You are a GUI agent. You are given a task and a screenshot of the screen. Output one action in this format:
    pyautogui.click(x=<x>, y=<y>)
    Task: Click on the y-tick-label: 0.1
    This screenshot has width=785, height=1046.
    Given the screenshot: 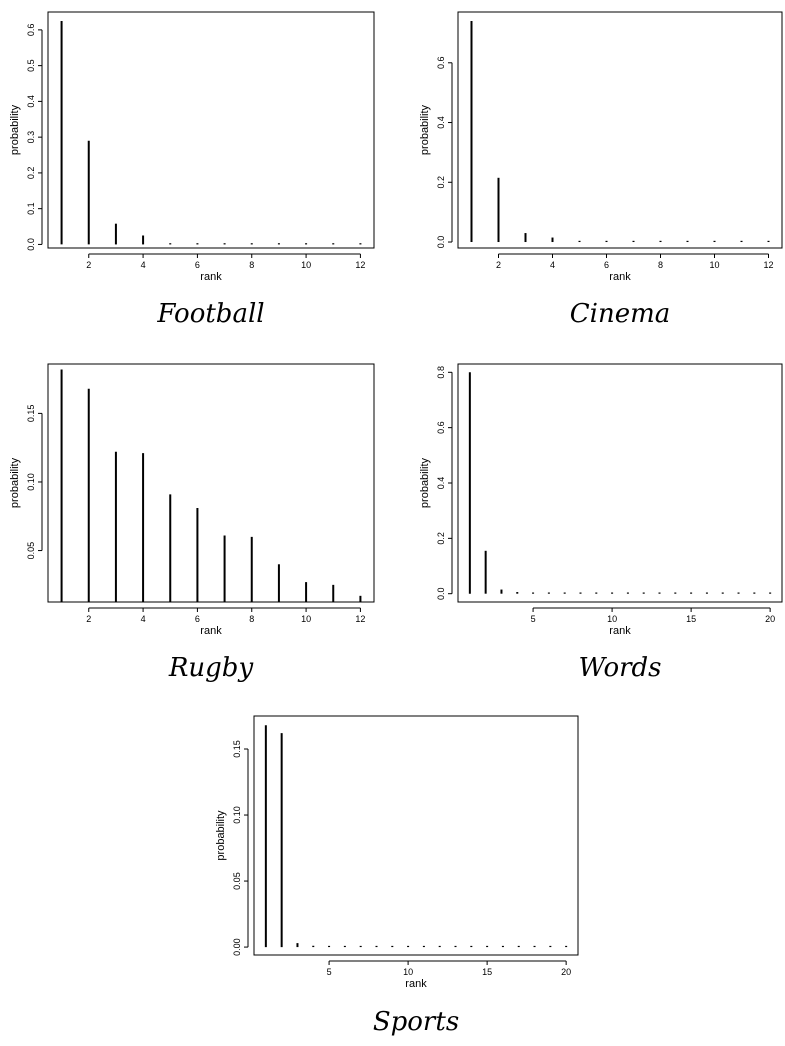 What is the action you would take?
    pyautogui.click(x=31, y=208)
    